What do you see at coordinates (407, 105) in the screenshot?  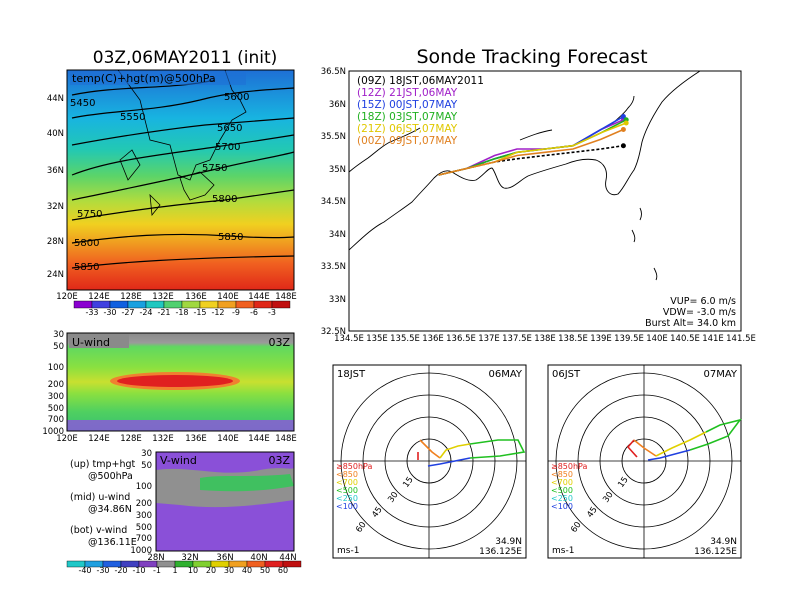 I see `track-legend-entry: (15Z) 00JST,07MAY` at bounding box center [407, 105].